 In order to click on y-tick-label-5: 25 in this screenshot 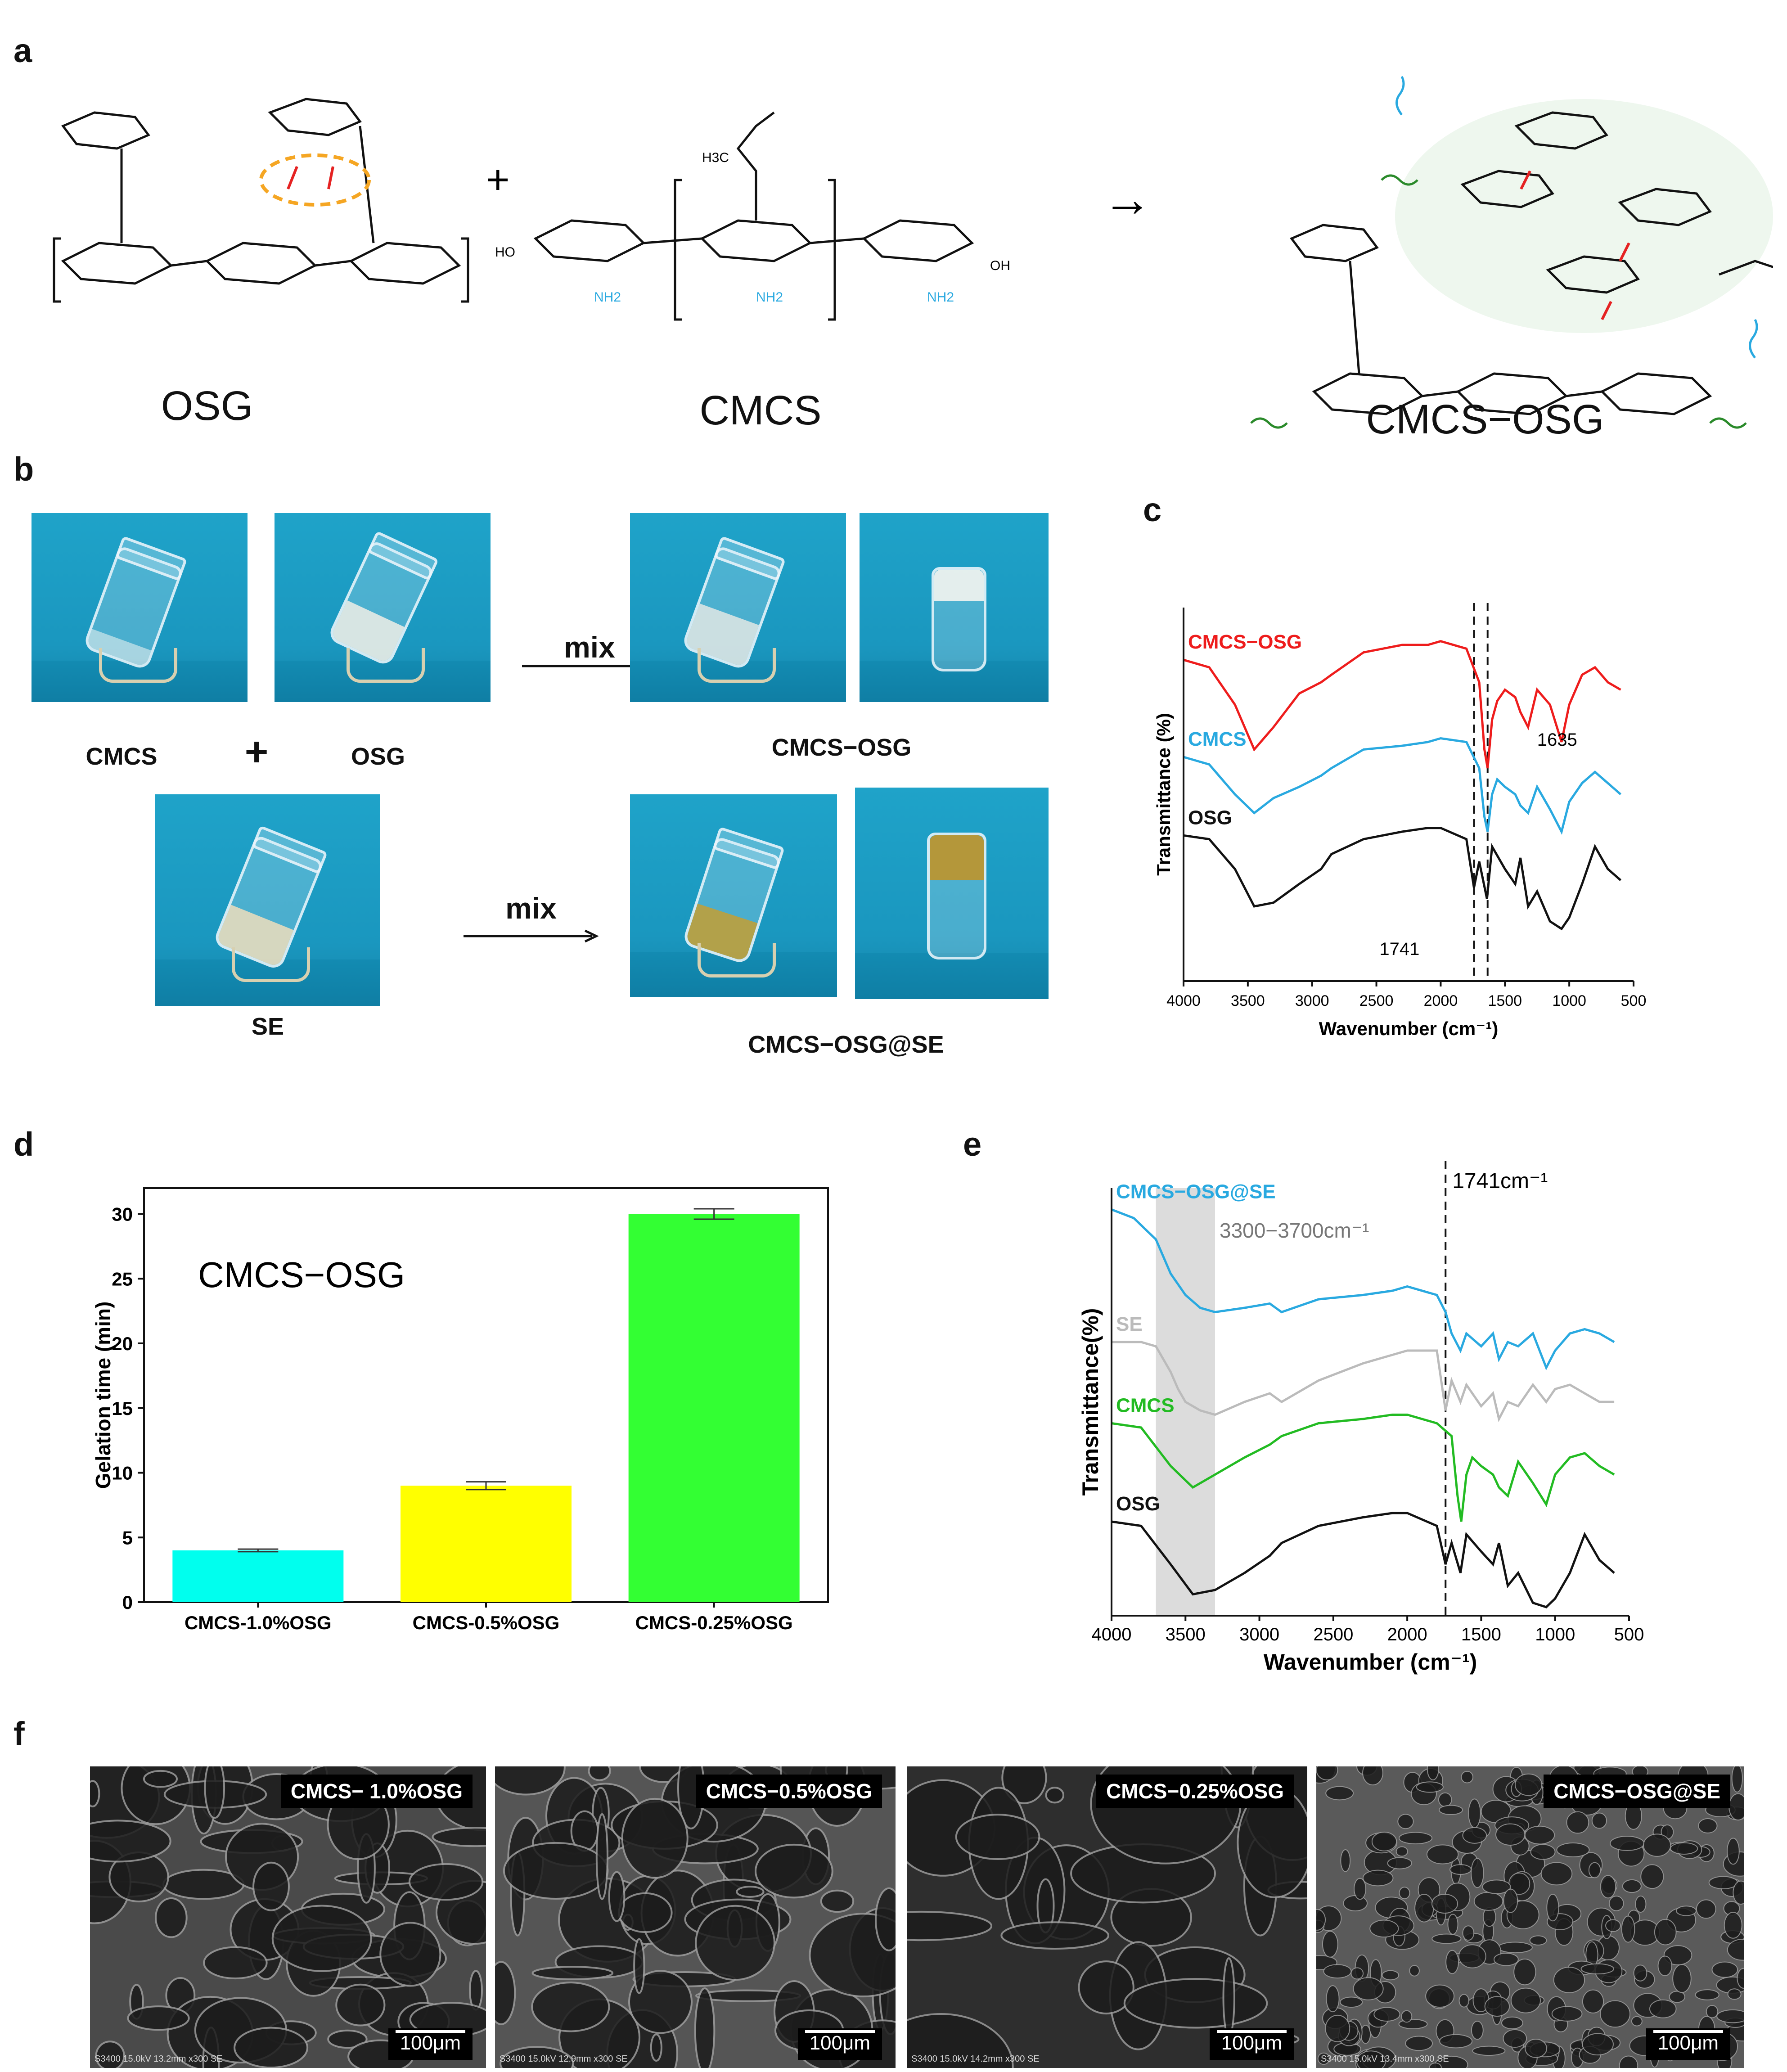, I will do `click(123, 1278)`.